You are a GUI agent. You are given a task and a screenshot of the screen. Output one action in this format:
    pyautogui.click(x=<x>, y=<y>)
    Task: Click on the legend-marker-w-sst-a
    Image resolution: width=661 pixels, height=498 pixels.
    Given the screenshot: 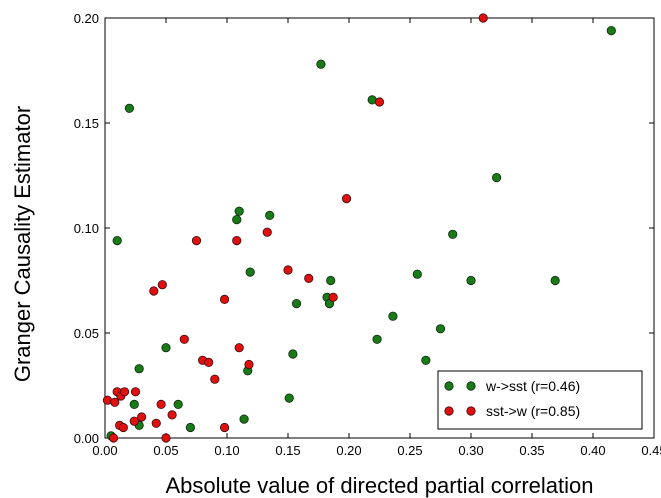 What is the action you would take?
    pyautogui.click(x=449, y=386)
    